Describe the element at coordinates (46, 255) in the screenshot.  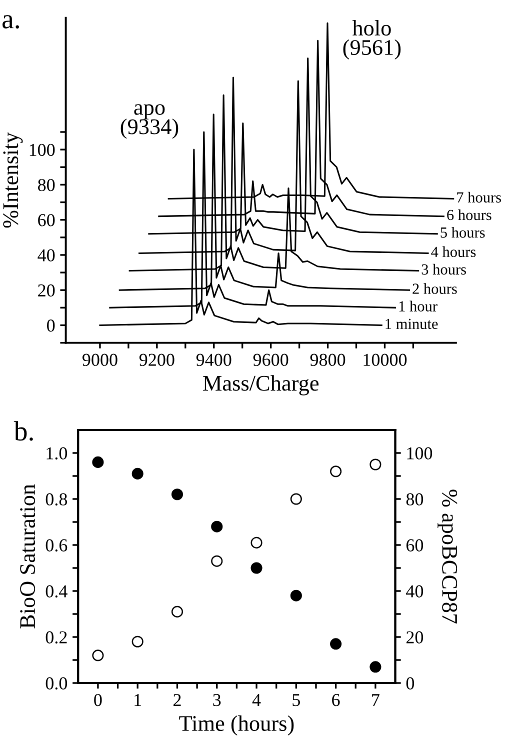
I see `y-tick-label: 40` at that location.